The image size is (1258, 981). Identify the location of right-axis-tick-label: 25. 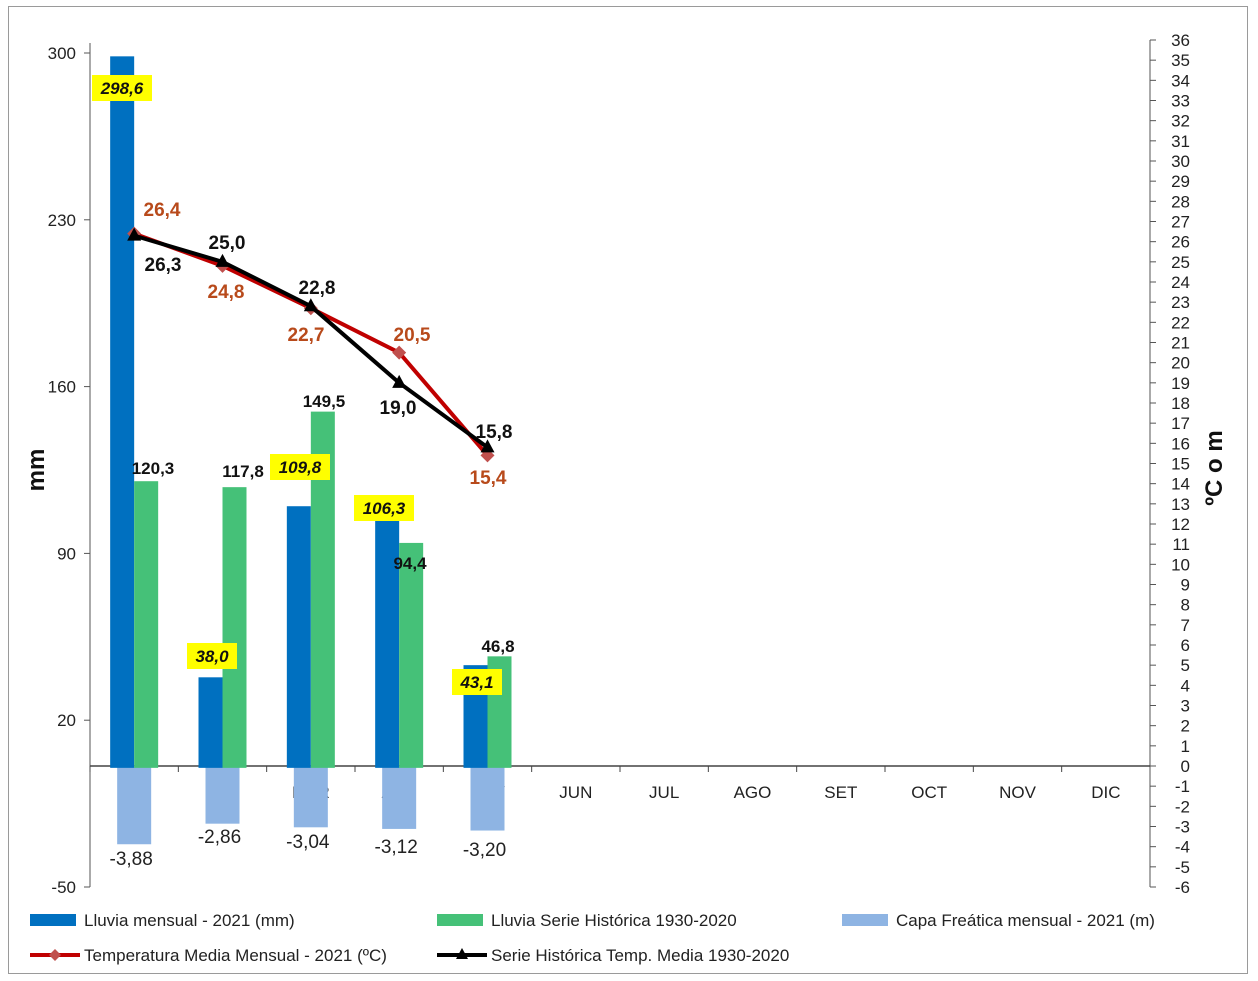
(1180, 262).